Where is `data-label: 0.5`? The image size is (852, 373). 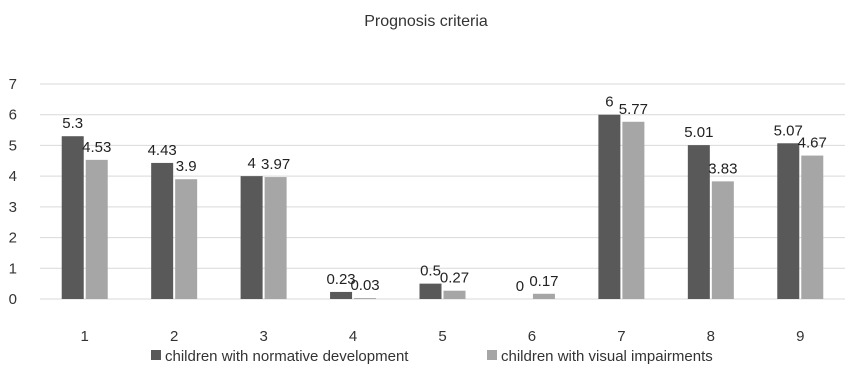 data-label: 0.5 is located at coordinates (430, 271).